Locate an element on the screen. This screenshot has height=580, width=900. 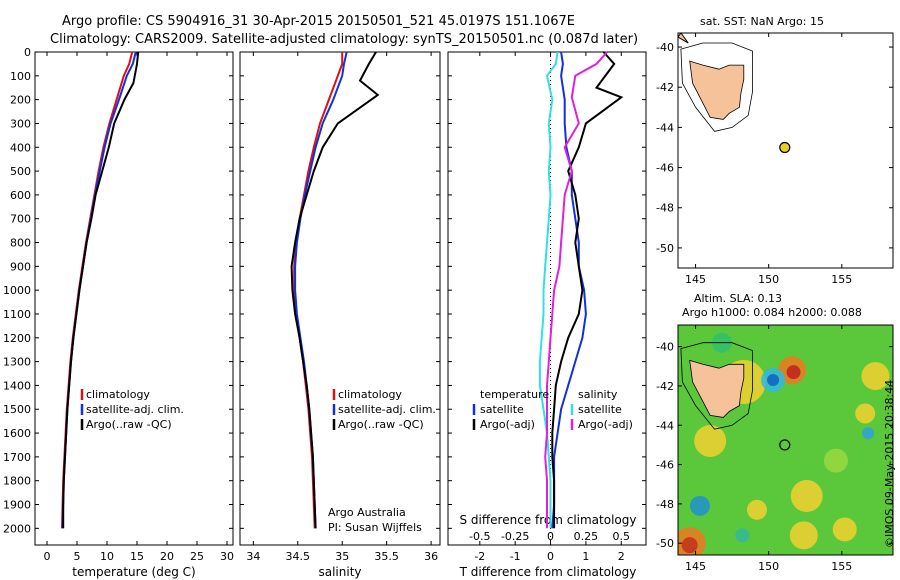
depth-tick-label: 200 is located at coordinates (20, 100).